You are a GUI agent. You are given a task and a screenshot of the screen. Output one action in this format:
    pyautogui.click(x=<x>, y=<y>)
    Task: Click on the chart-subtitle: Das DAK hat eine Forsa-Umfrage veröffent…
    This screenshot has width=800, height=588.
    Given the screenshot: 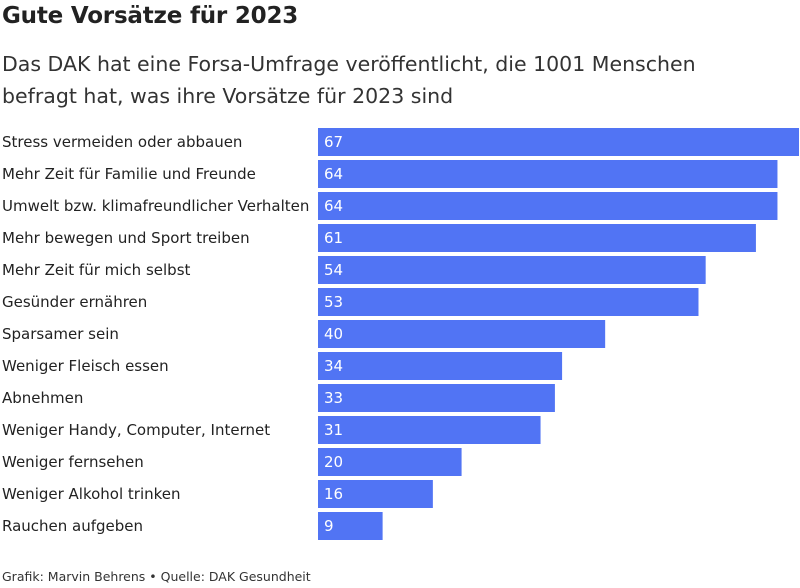 What is the action you would take?
    pyautogui.click(x=349, y=80)
    